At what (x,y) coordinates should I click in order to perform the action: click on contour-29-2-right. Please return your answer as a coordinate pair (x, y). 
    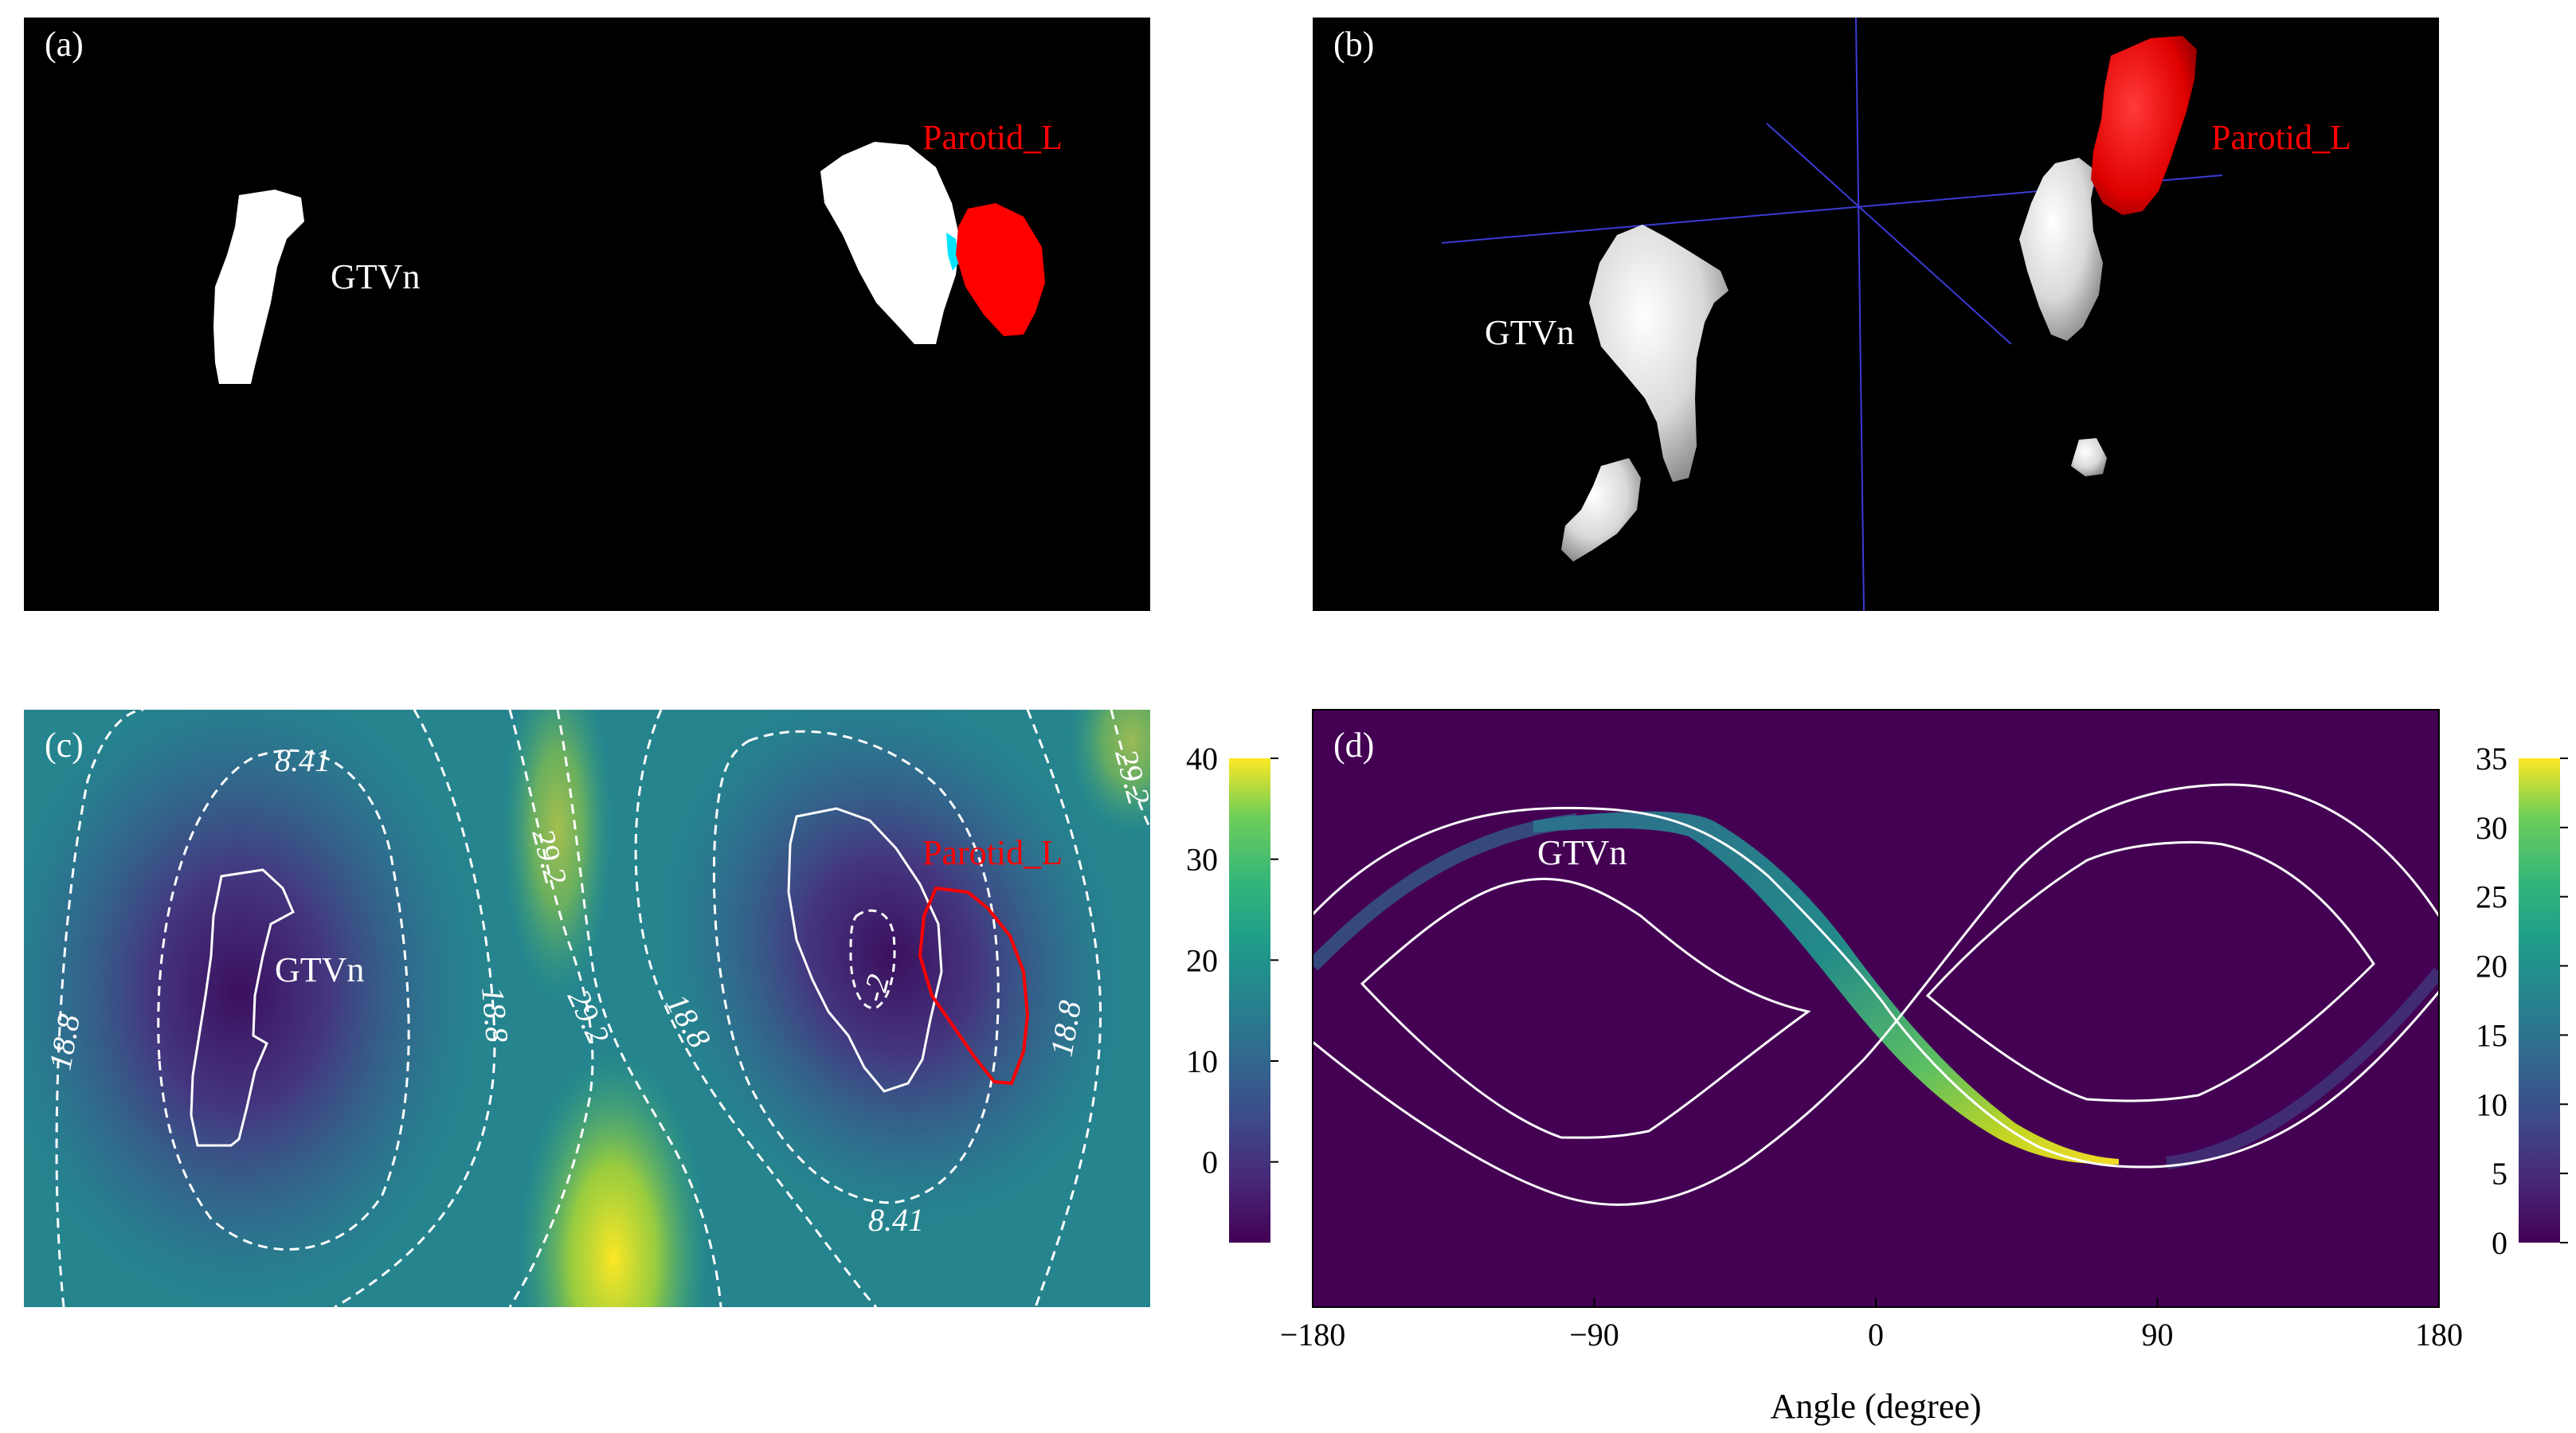
    Looking at the image, I should click on (639, 1008).